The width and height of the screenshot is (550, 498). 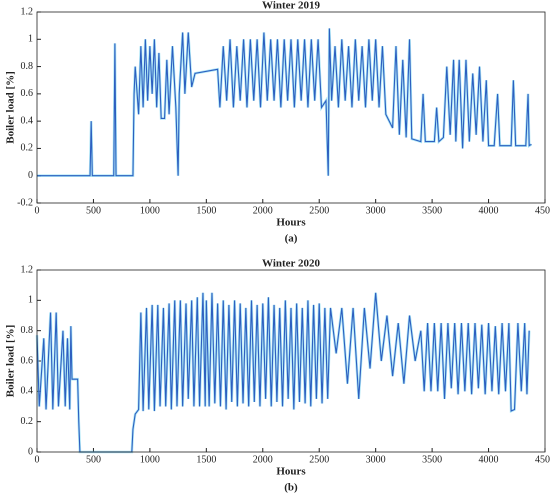 What do you see at coordinates (25, 202) in the screenshot?
I see `y-tick-label: -0.2` at bounding box center [25, 202].